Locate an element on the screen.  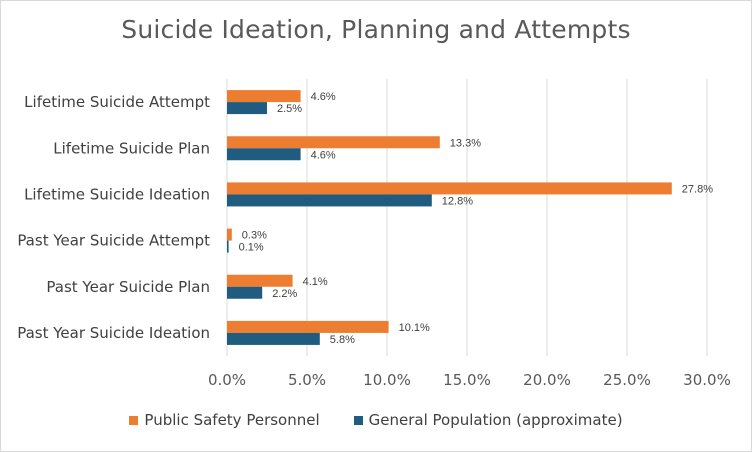
legend-label-general-population: General Population (approximate) is located at coordinates (495, 420).